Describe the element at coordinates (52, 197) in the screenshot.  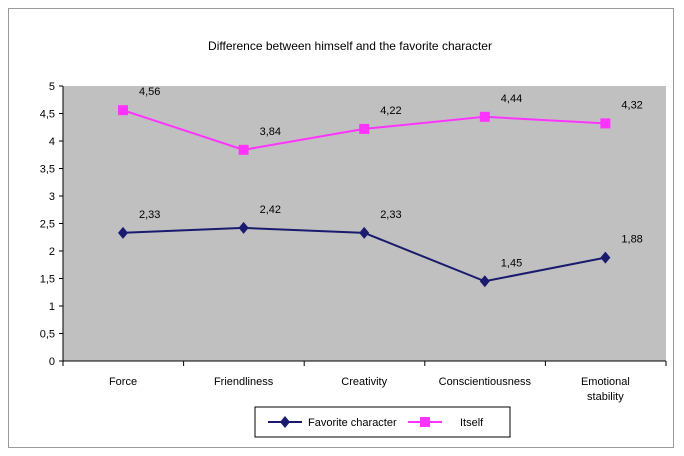
I see `y-tick-label: 3` at that location.